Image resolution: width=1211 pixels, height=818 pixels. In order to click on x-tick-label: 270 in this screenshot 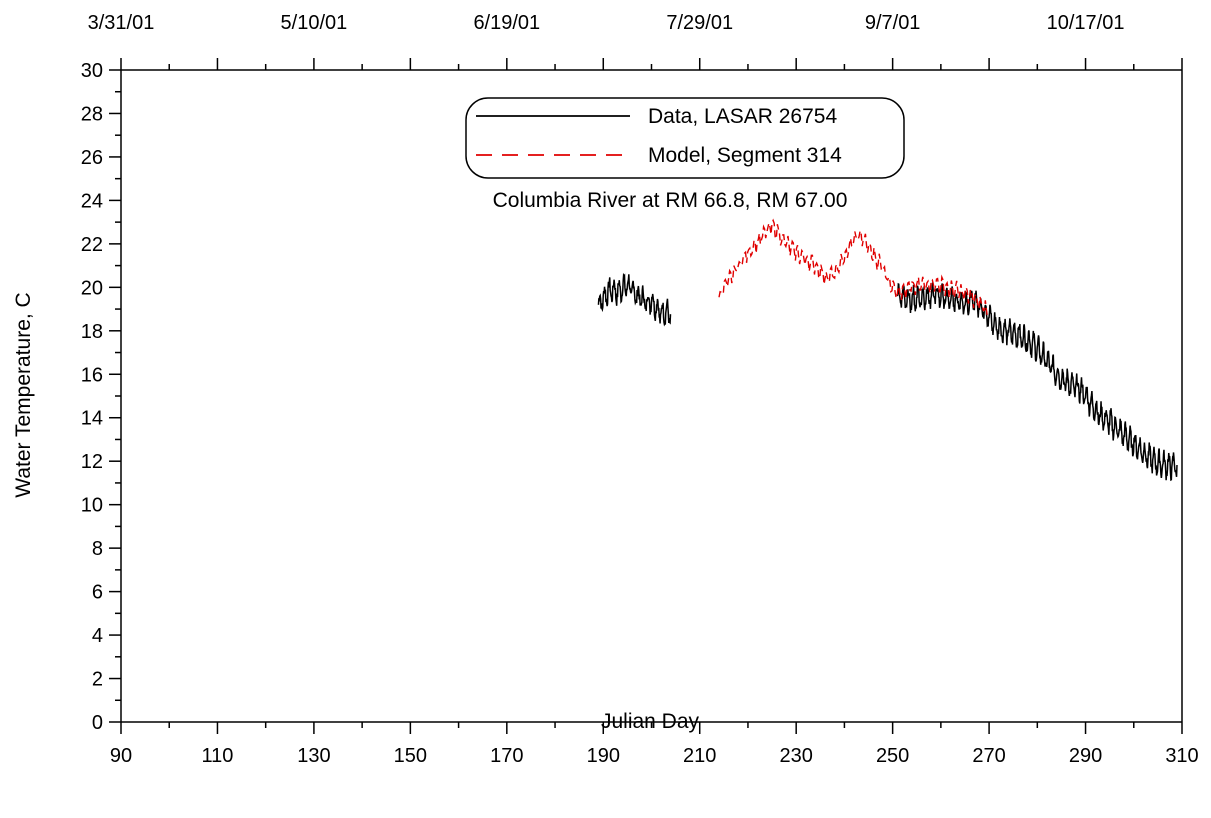, I will do `click(988, 756)`.